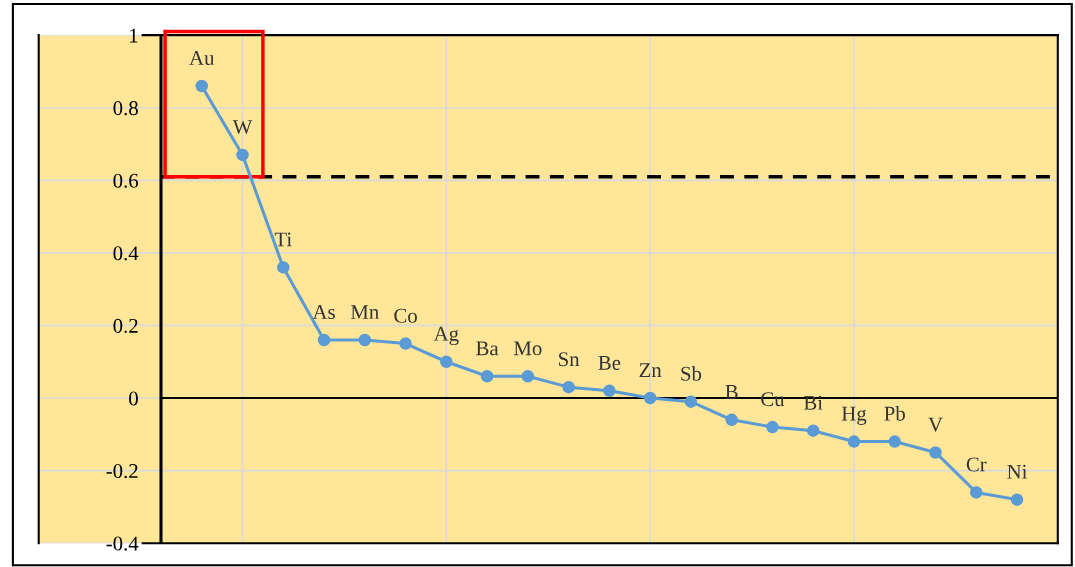  Describe the element at coordinates (935, 424) in the screenshot. I see `annotation: V` at that location.